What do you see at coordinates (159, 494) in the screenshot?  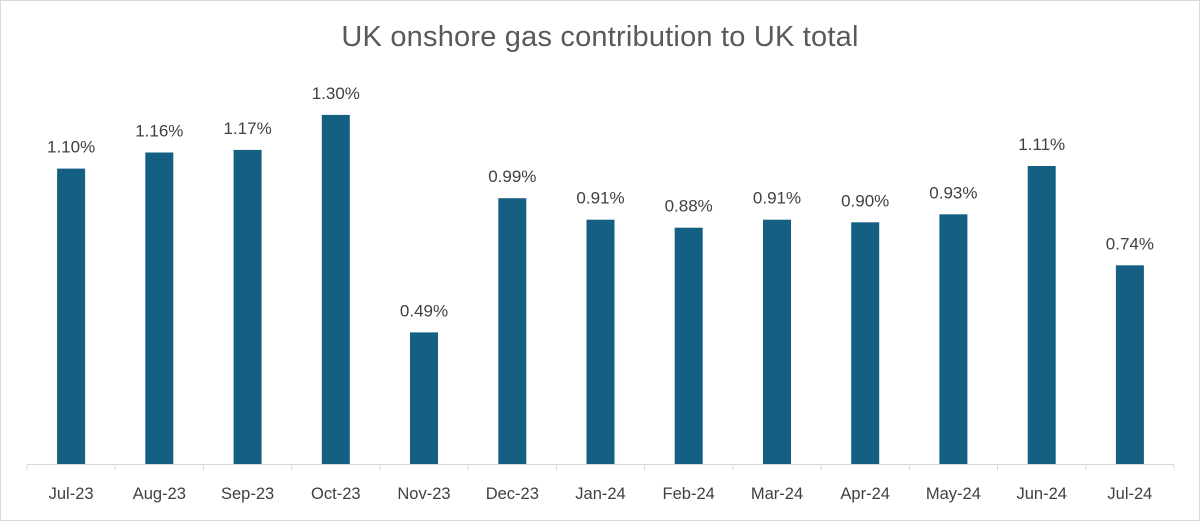 I see `x-tick-label-aug-23: Aug-23` at bounding box center [159, 494].